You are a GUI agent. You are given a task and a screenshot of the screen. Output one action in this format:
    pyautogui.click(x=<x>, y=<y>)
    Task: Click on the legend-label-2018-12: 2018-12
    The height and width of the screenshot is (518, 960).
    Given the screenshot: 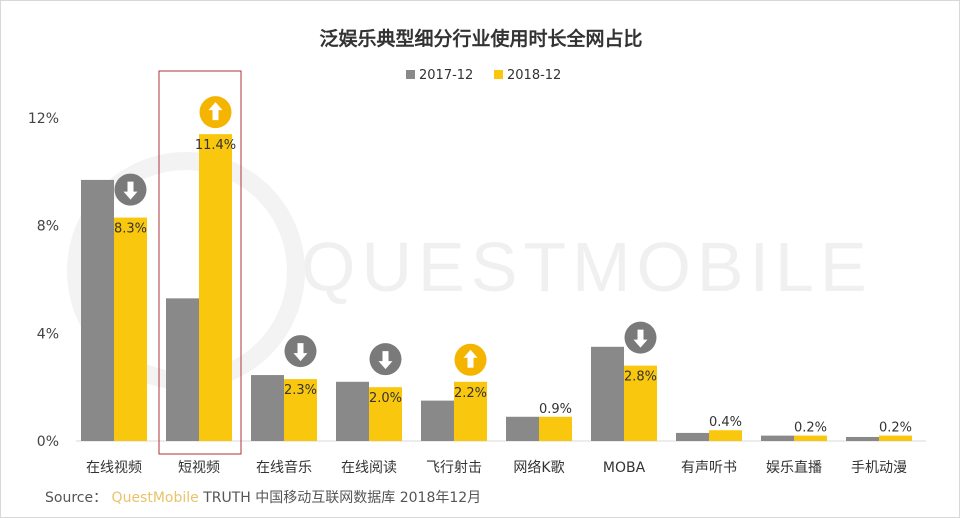 What is the action you would take?
    pyautogui.click(x=534, y=75)
    